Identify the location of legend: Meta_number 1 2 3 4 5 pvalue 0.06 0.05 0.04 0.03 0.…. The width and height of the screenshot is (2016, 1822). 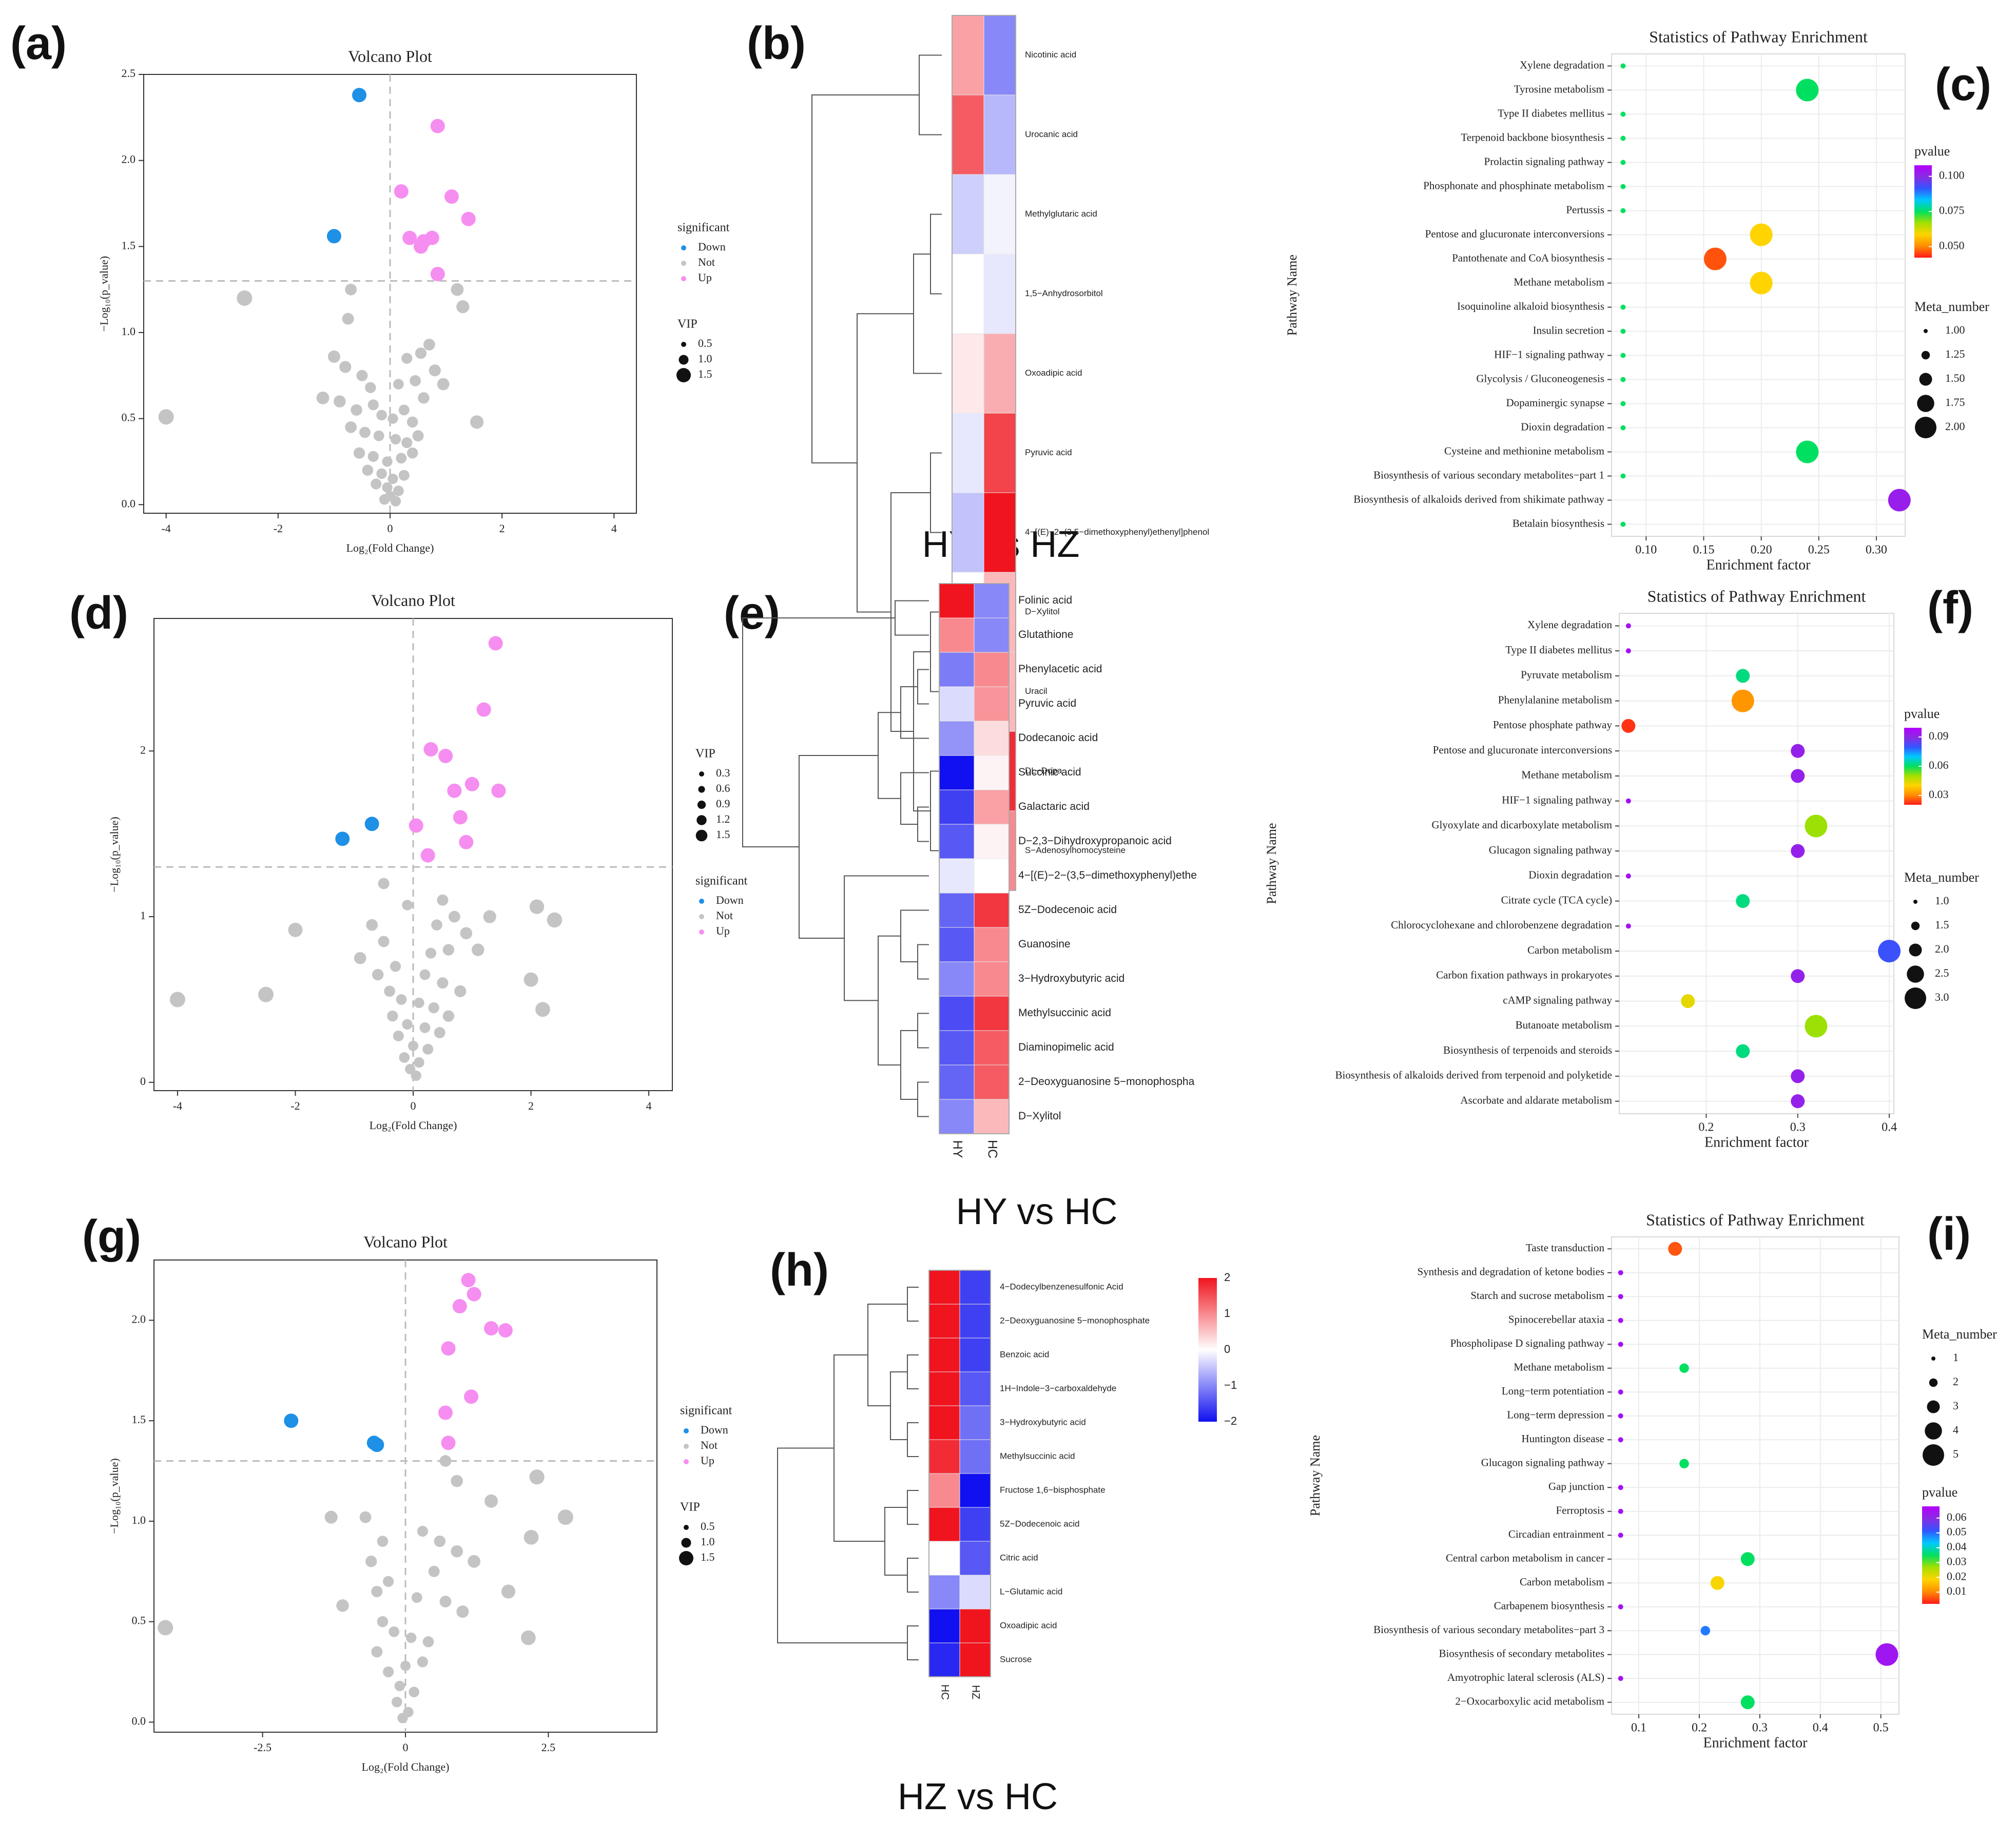
(1959, 1465).